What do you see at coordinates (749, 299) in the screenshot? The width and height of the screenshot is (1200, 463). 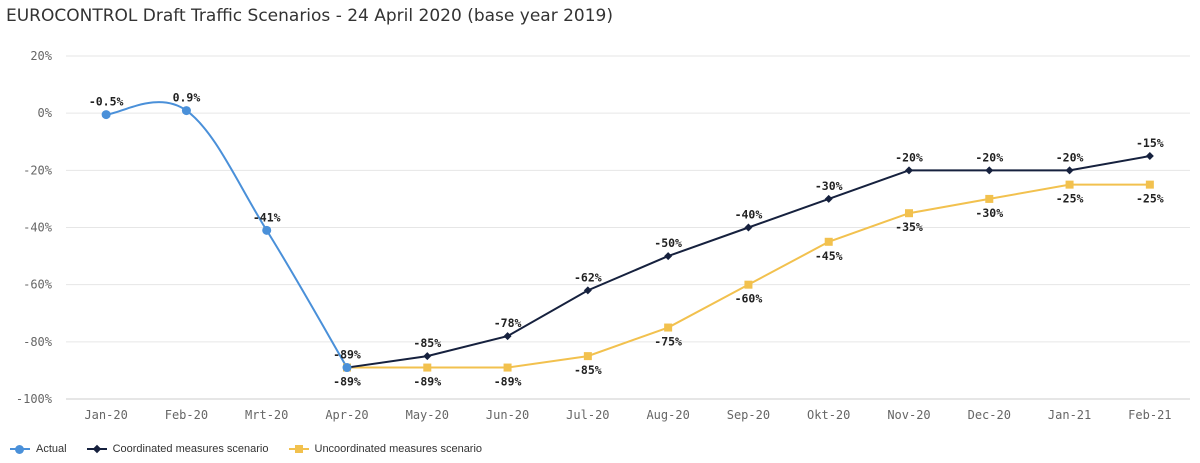 I see `data-label: -60%` at bounding box center [749, 299].